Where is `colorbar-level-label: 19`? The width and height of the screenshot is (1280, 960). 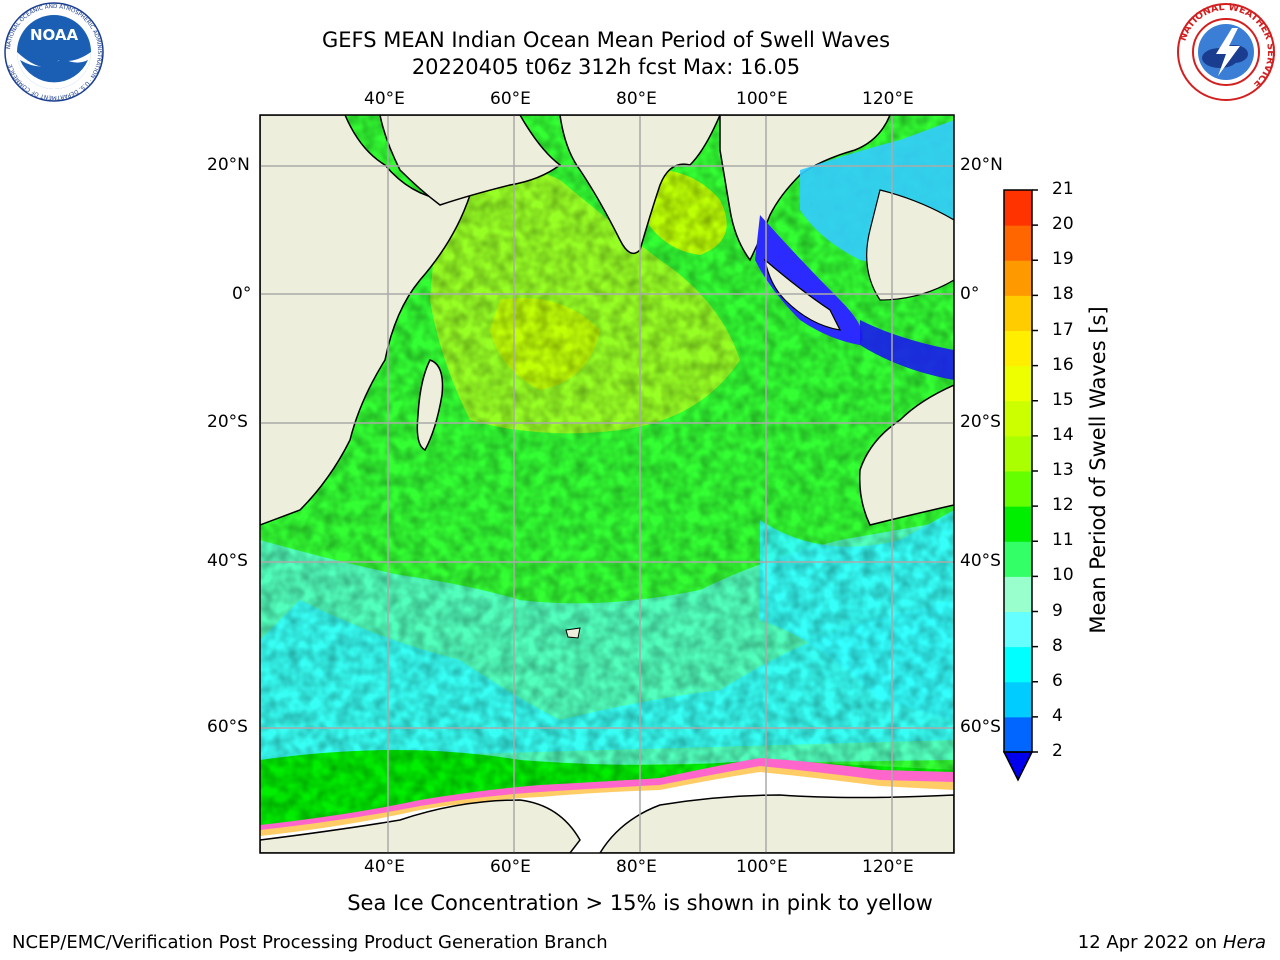
colorbar-level-label: 19 is located at coordinates (1063, 259).